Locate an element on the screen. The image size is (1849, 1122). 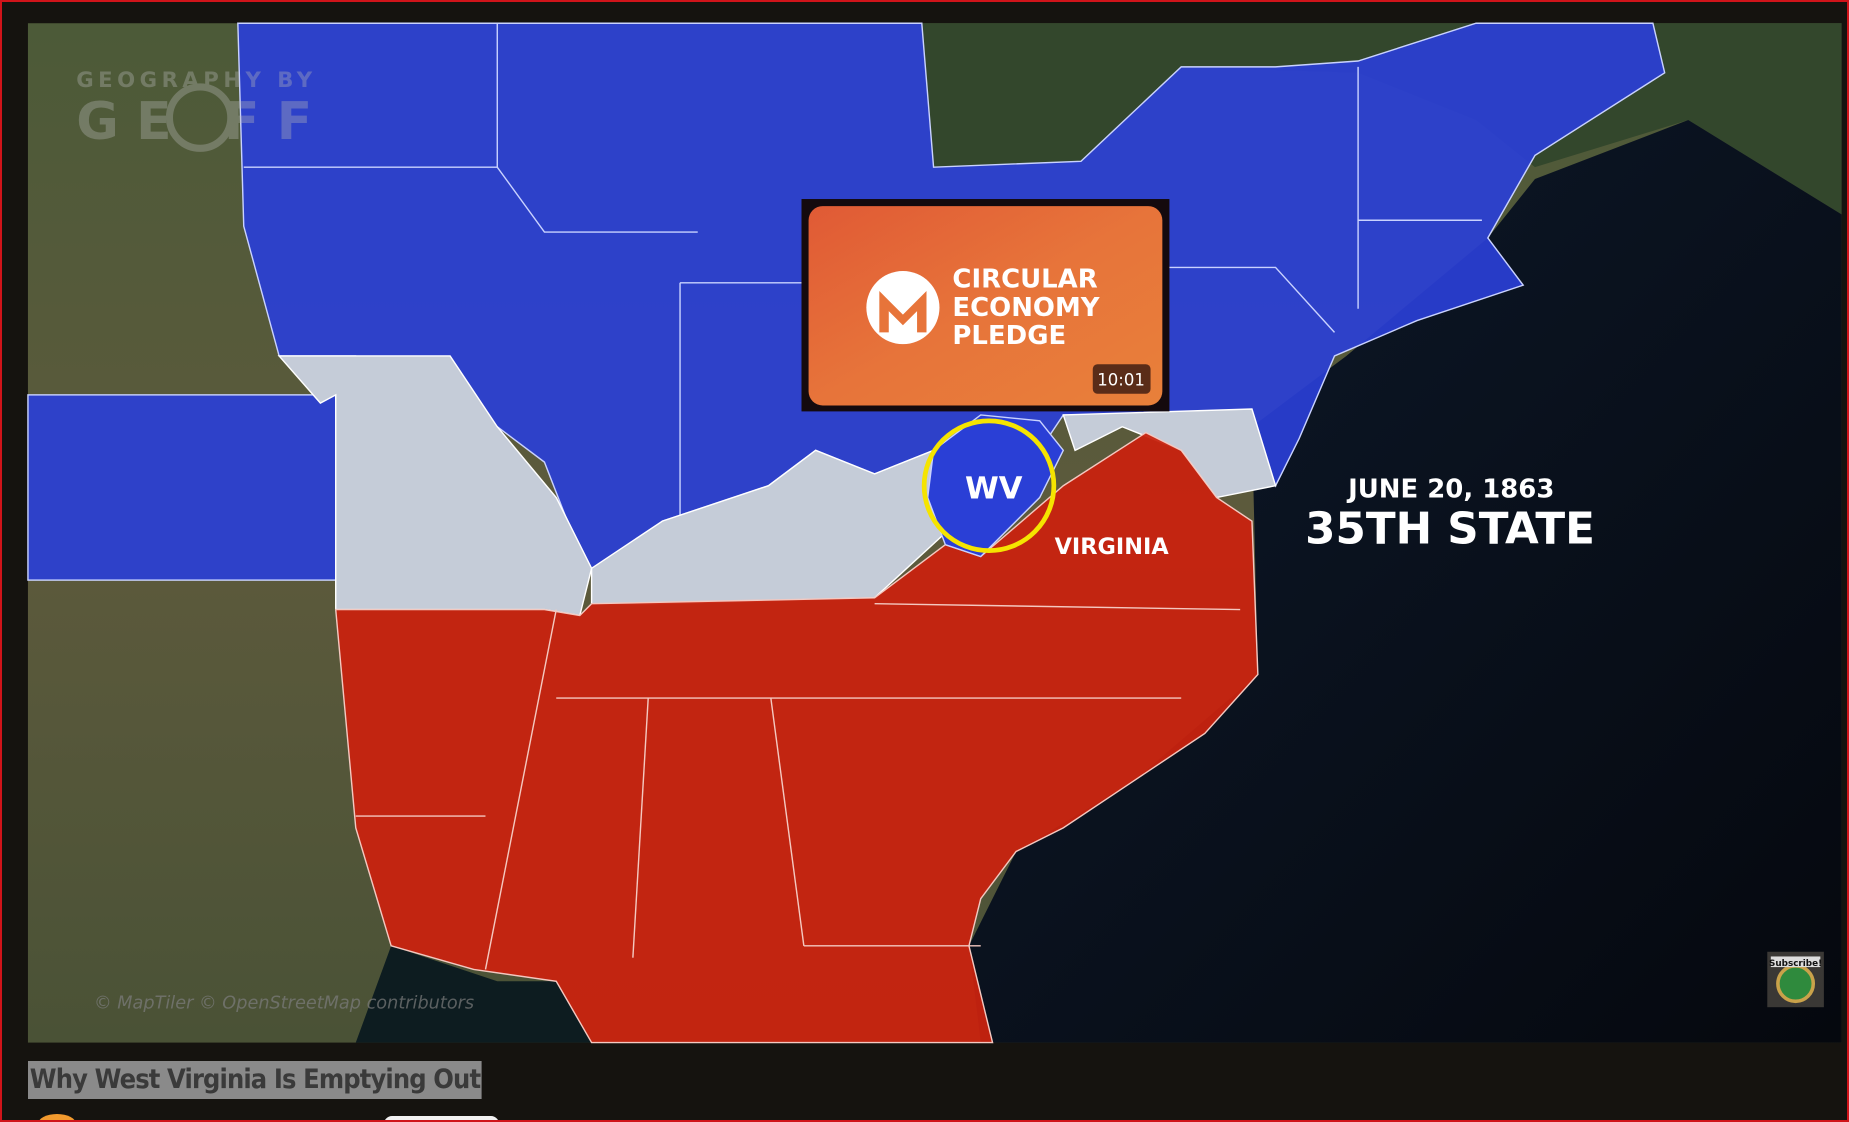
map-attribution: © MapTiler © OpenStreetMap contributors is located at coordinates (284, 1003).